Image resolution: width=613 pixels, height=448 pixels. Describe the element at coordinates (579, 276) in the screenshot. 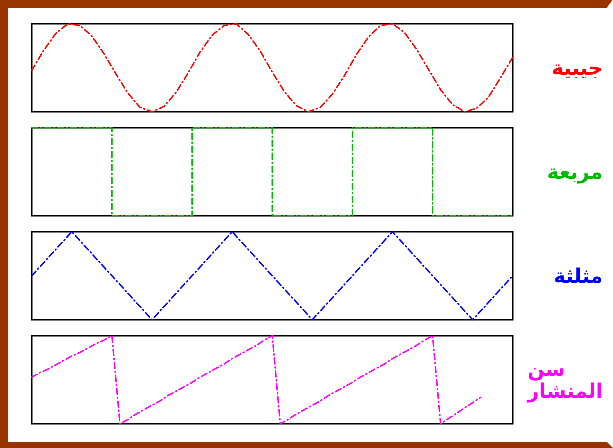

I see `text: مثلثة` at that location.